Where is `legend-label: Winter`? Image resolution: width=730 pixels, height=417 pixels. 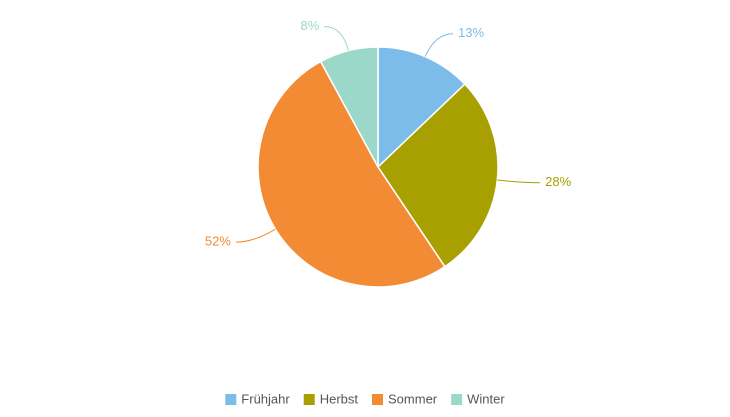 legend-label: Winter is located at coordinates (486, 398).